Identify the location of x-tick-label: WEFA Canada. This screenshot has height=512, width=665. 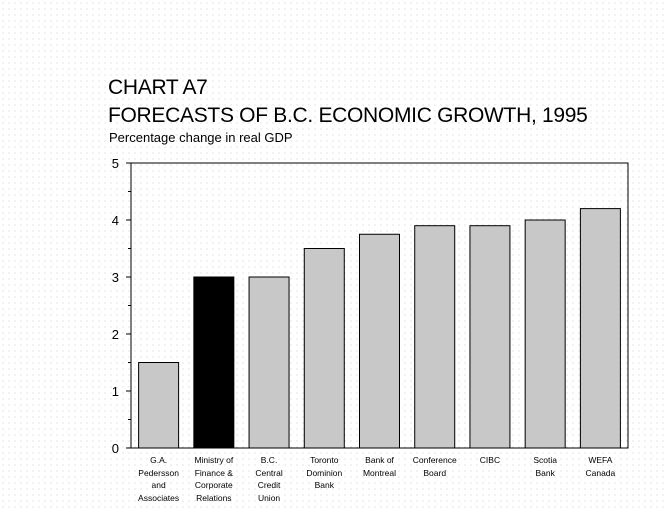
(600, 466).